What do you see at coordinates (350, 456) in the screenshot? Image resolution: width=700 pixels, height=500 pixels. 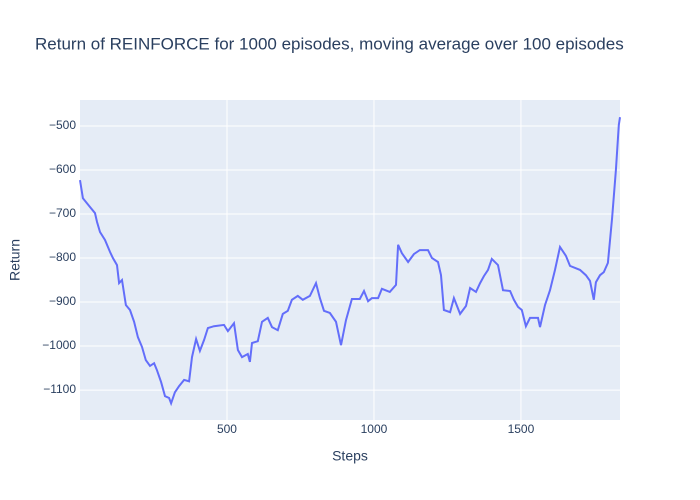 I see `x-axis-title: Steps` at bounding box center [350, 456].